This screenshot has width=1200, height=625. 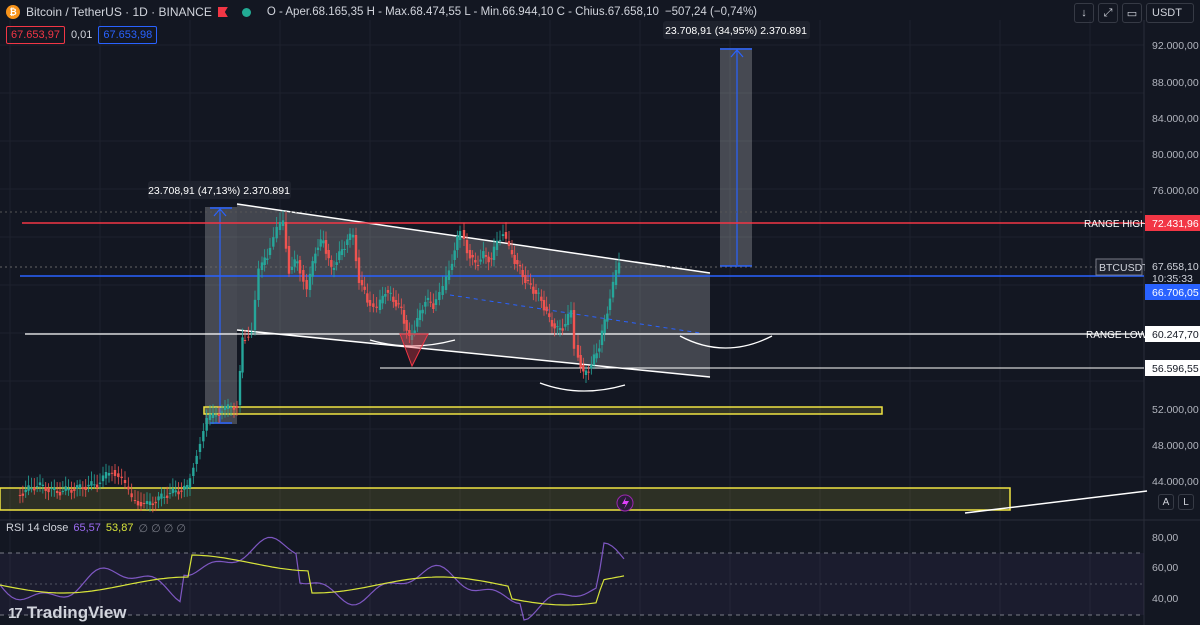 I want to click on measure-tooltip-left: 23.708,91 (47,13%) 2.370.891, so click(x=219, y=191).